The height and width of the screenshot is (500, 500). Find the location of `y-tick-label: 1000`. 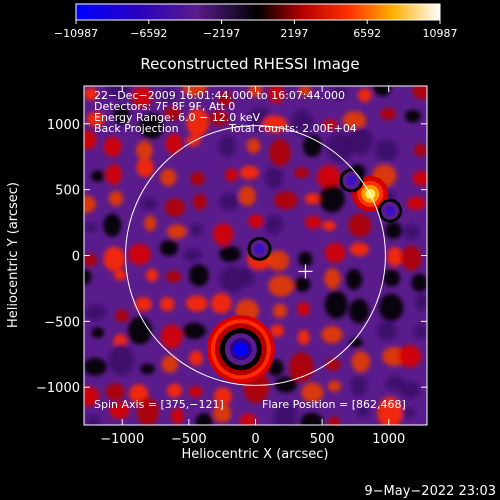

y-tick-label: 1000 is located at coordinates (63, 125).